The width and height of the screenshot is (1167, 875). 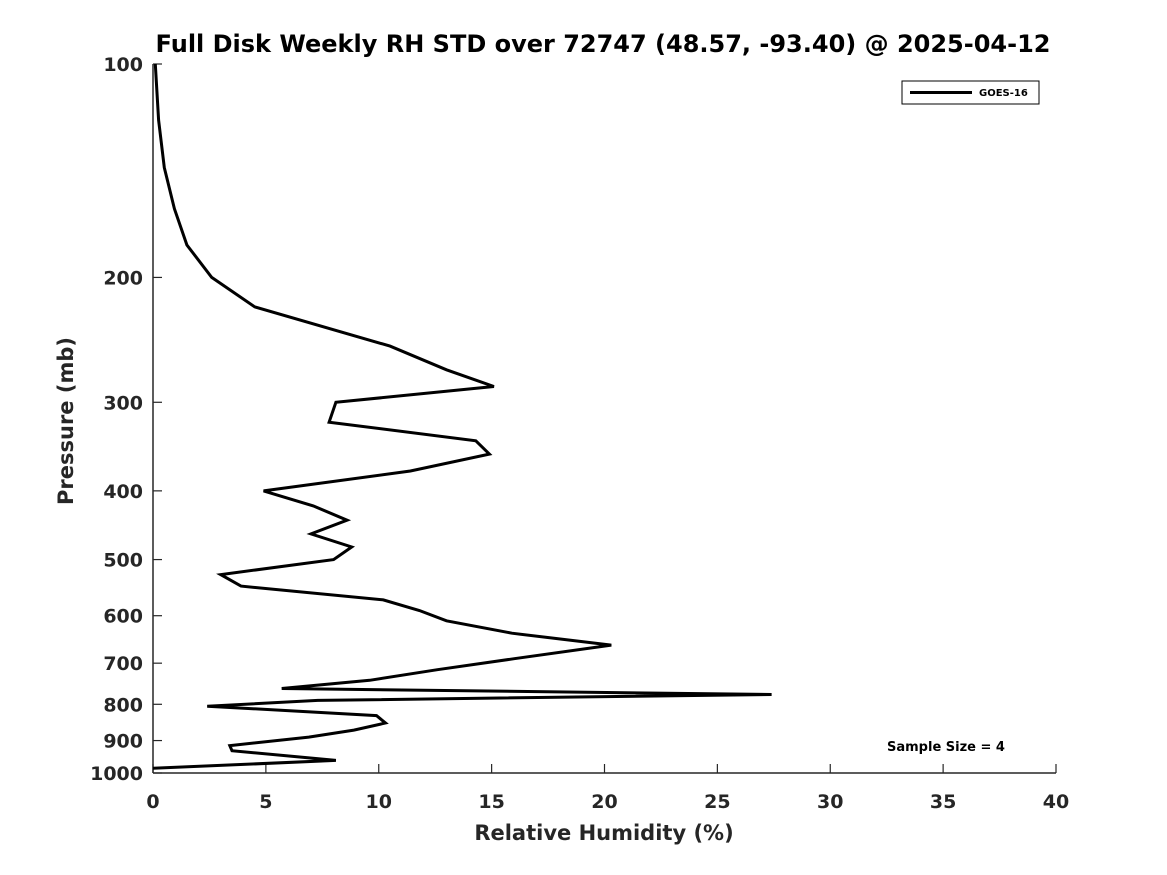 What do you see at coordinates (603, 833) in the screenshot?
I see `x-axis-label: Relative Humidity (%)` at bounding box center [603, 833].